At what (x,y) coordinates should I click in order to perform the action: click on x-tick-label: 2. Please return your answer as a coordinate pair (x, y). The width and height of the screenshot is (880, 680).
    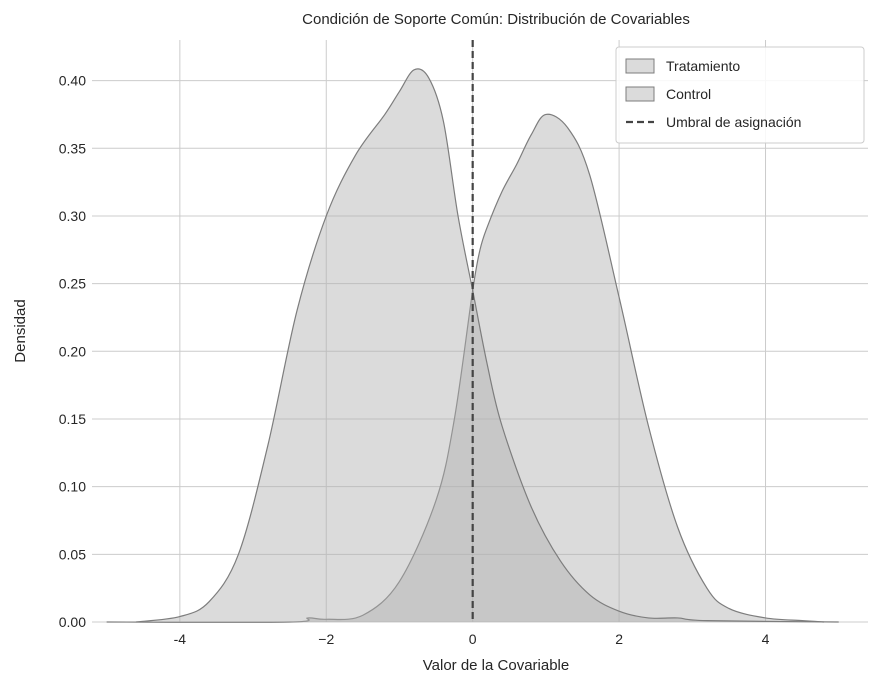
    Looking at the image, I should click on (619, 639).